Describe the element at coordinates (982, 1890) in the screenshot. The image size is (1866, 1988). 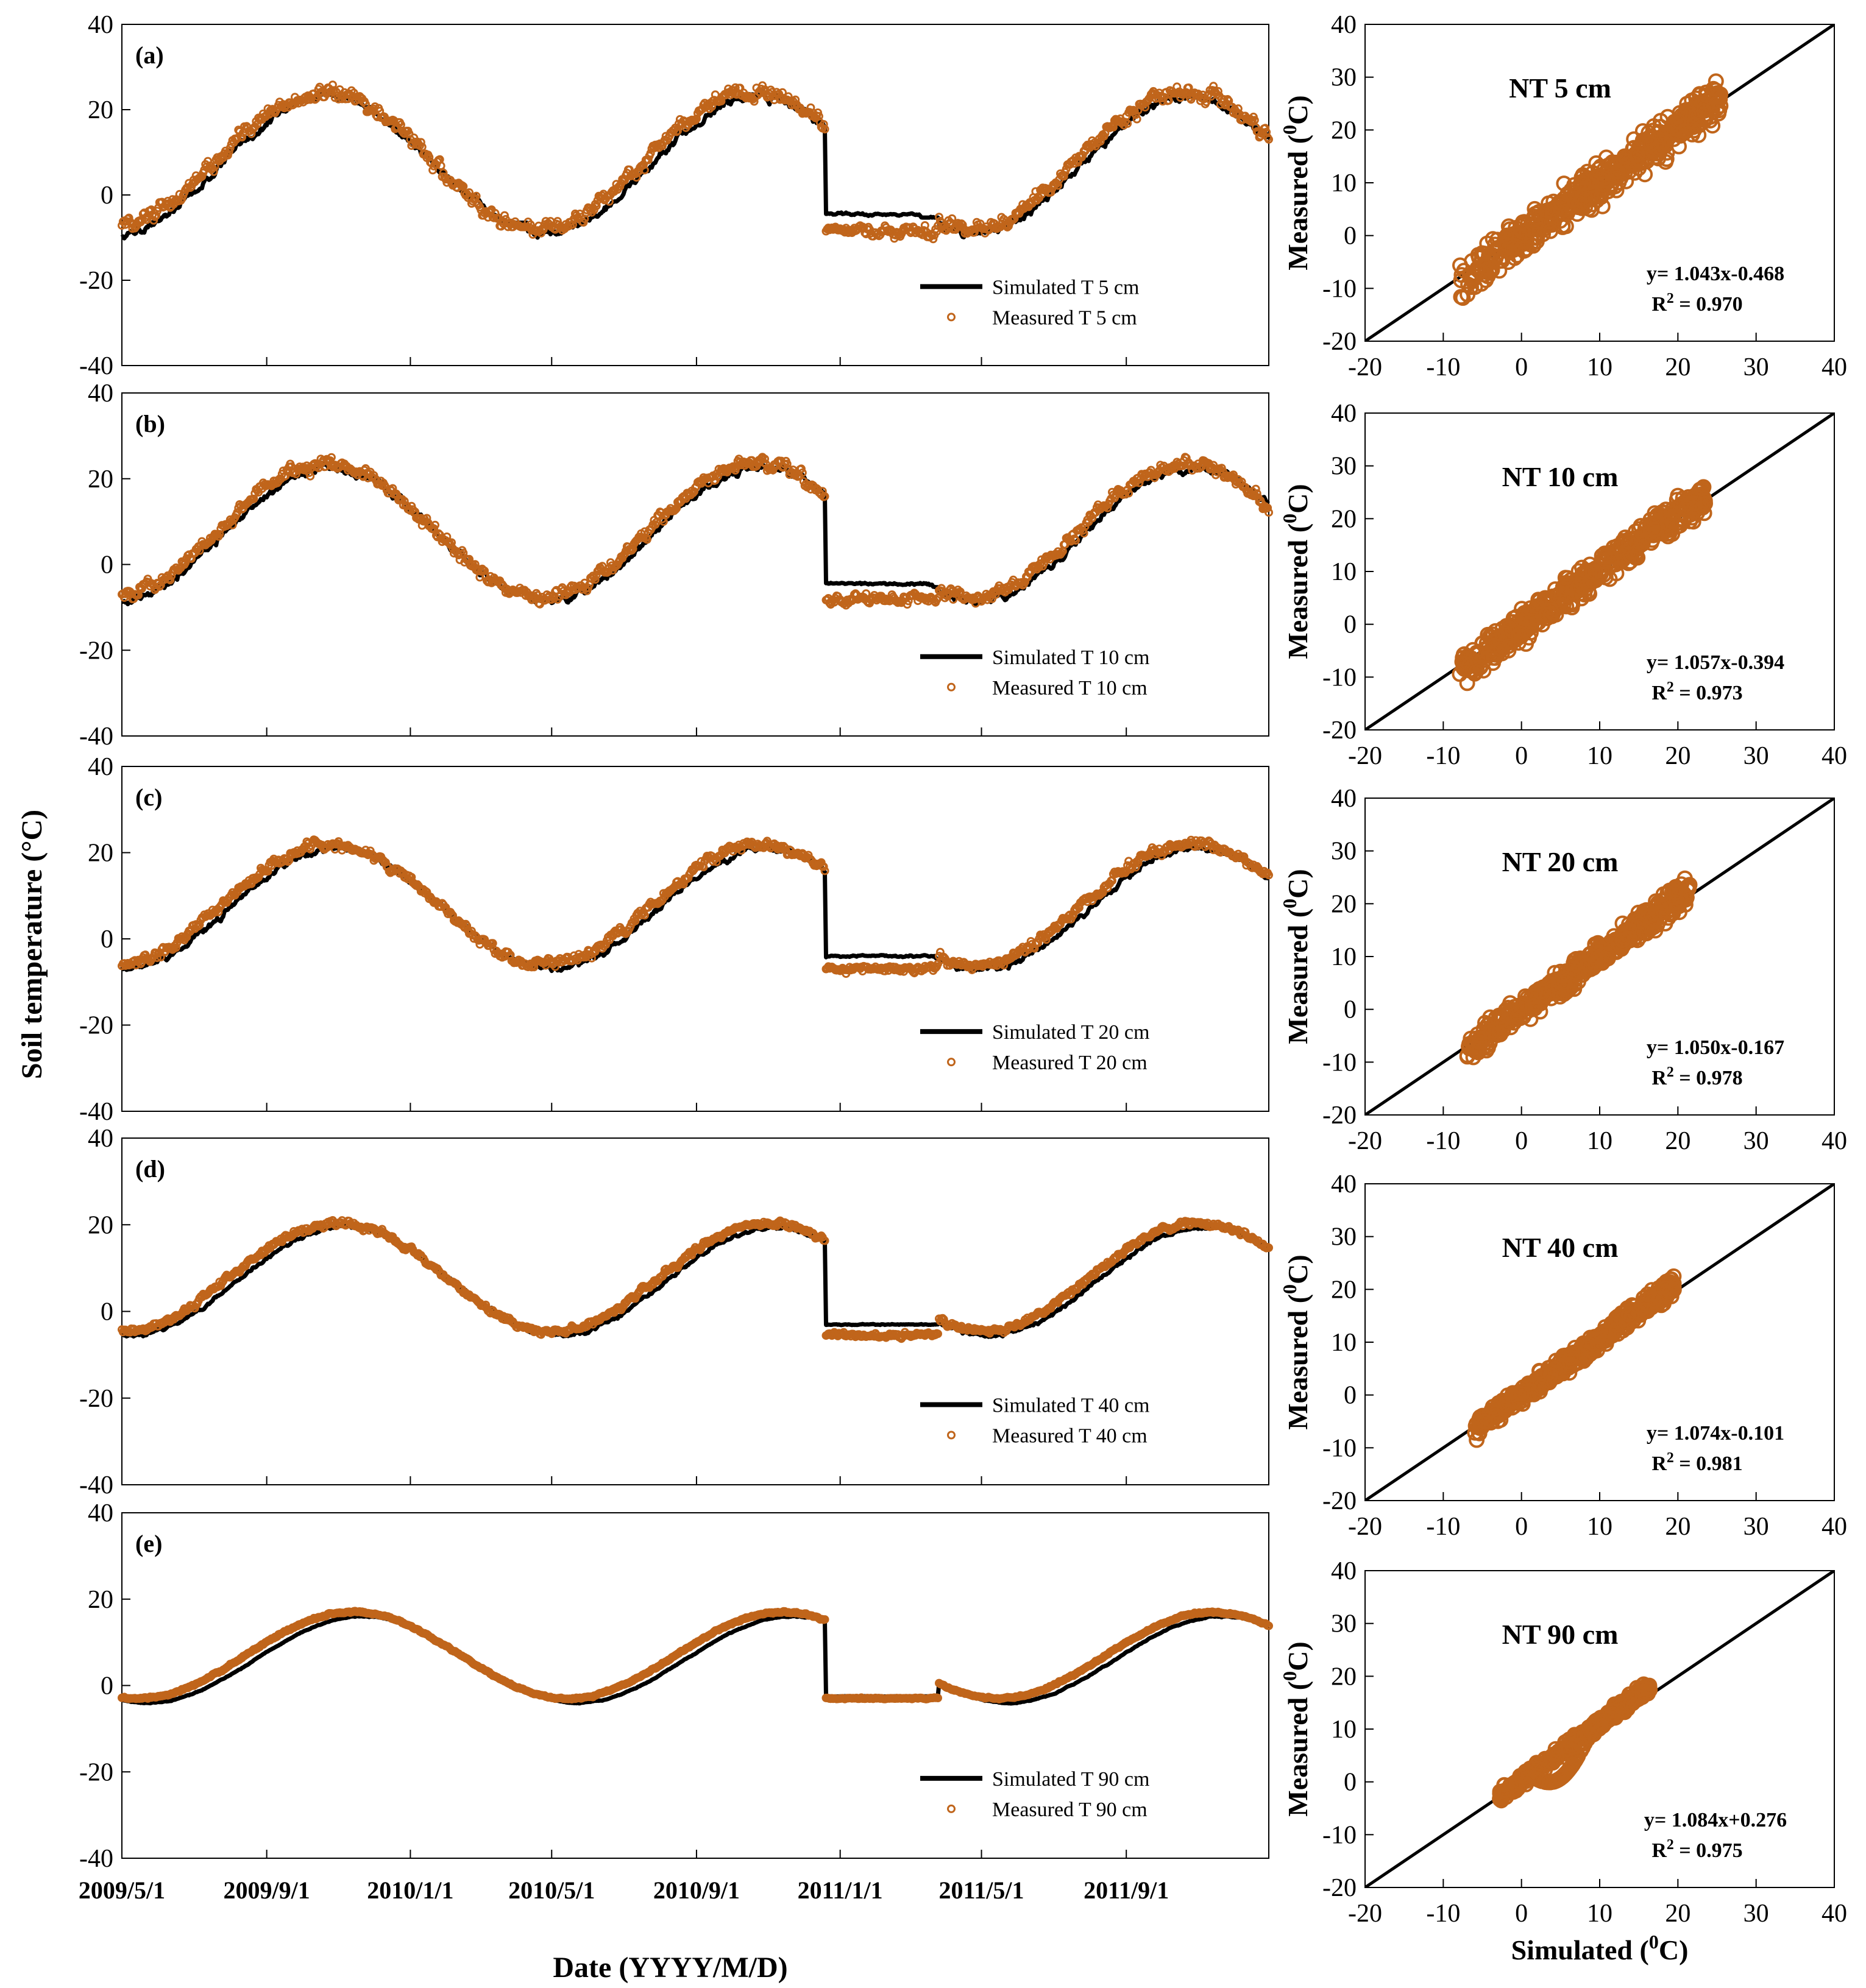
I see `x-tick-label: 2011/5/1` at that location.